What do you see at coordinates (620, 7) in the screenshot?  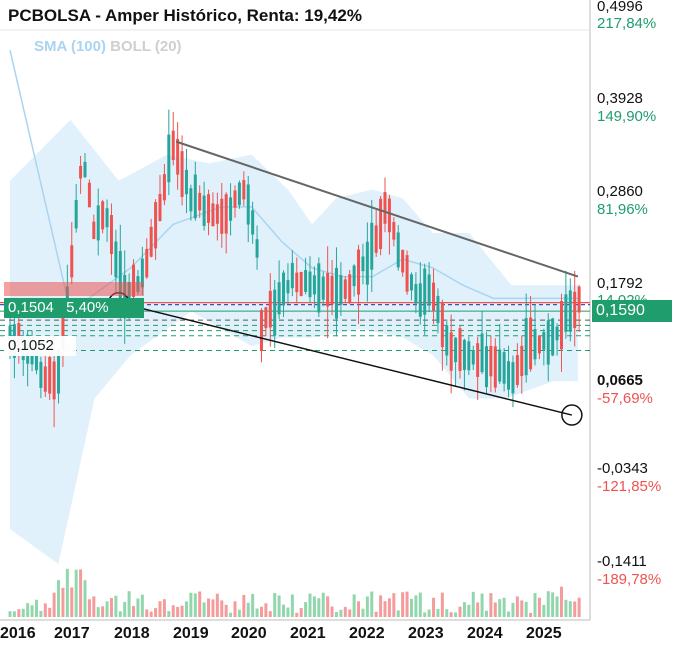 I see `y-tick-price: 0,4996` at bounding box center [620, 7].